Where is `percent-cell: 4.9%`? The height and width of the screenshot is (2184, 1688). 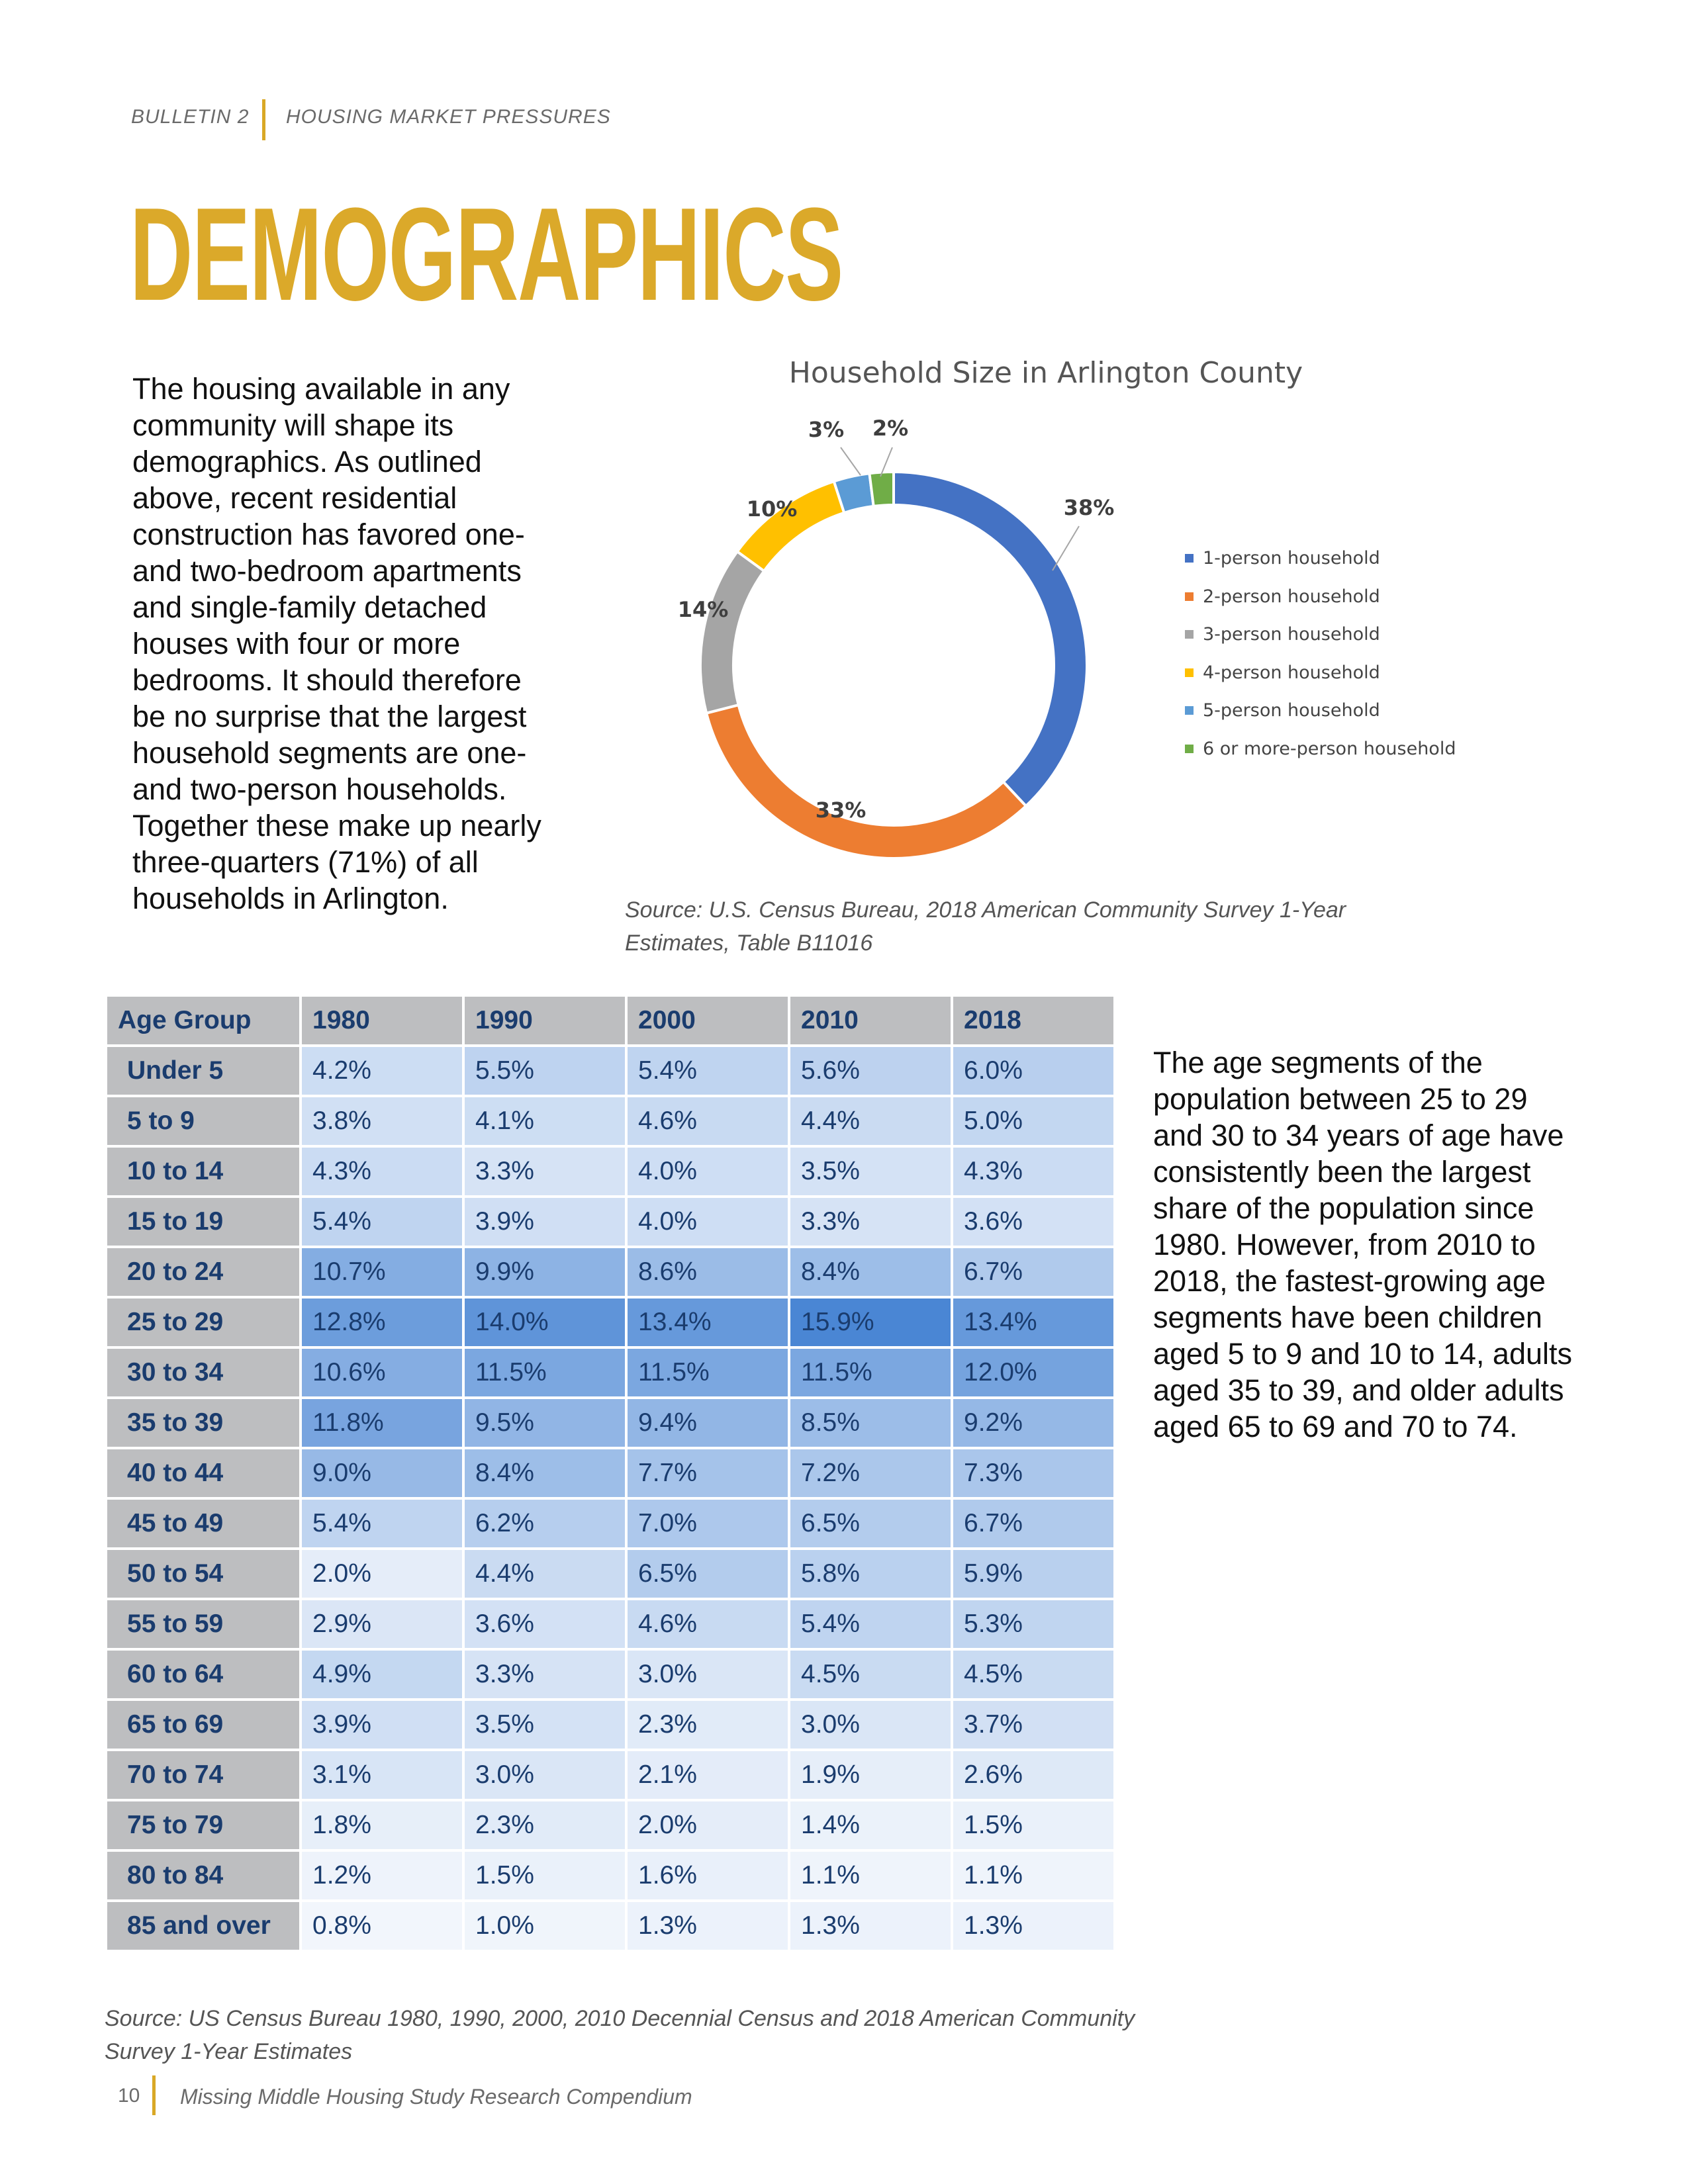 percent-cell: 4.9% is located at coordinates (382, 1675).